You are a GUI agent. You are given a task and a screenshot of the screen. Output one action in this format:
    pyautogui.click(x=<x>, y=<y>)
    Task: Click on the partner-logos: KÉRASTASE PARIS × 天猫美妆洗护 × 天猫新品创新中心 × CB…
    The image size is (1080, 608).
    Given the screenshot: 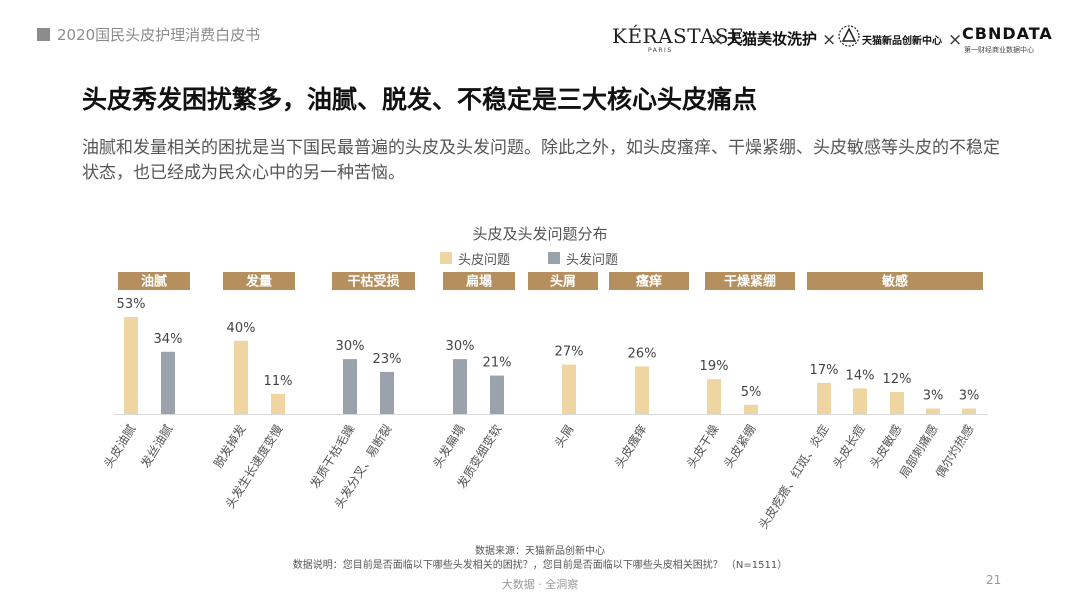 What is the action you would take?
    pyautogui.click(x=832, y=40)
    